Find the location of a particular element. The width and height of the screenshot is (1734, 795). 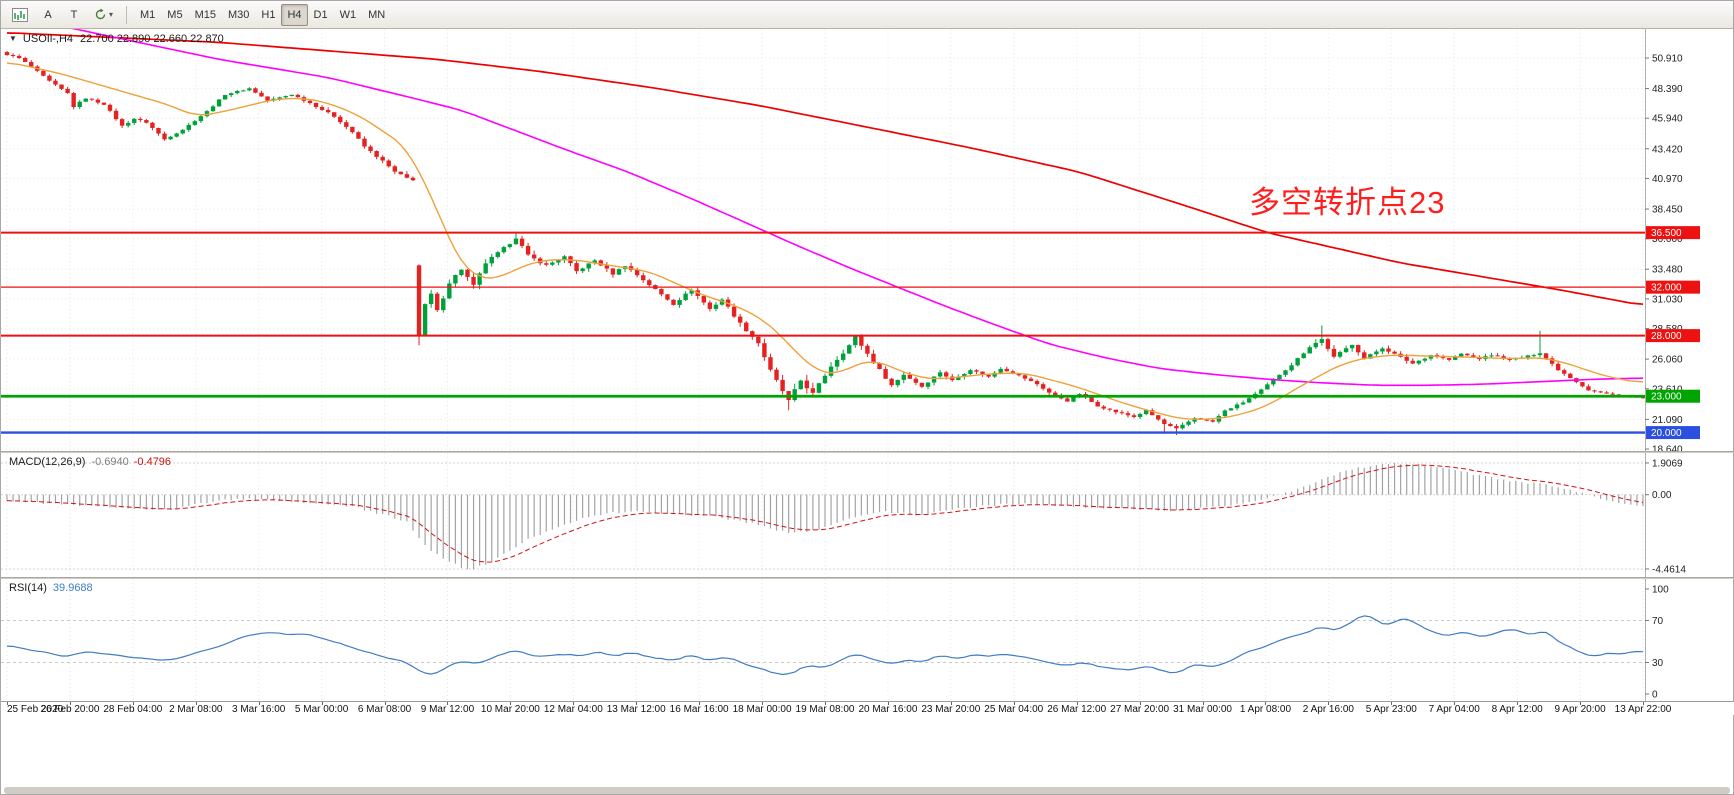

timeframe-button-m15: M15 is located at coordinates (205, 14).